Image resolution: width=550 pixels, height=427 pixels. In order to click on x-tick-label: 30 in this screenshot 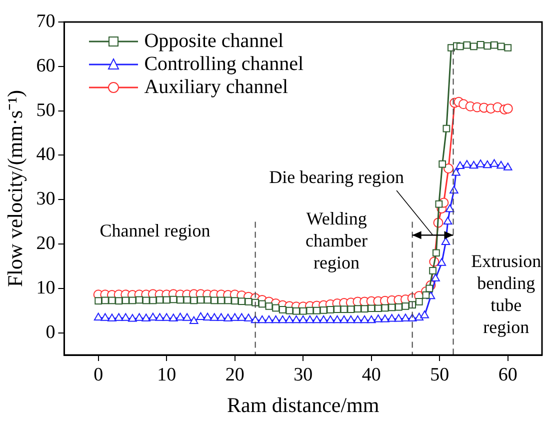, I will do `click(303, 375)`.